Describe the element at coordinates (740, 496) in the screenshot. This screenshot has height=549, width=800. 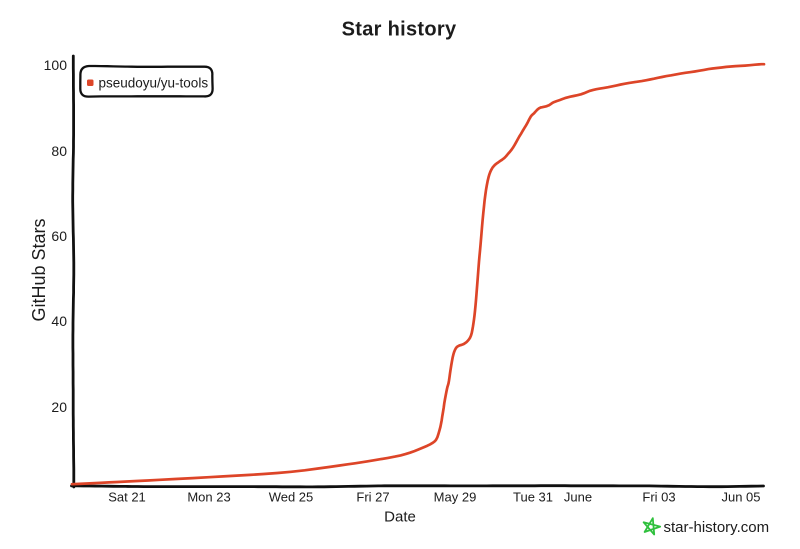
I see `svg-text: Jun 05` at that location.